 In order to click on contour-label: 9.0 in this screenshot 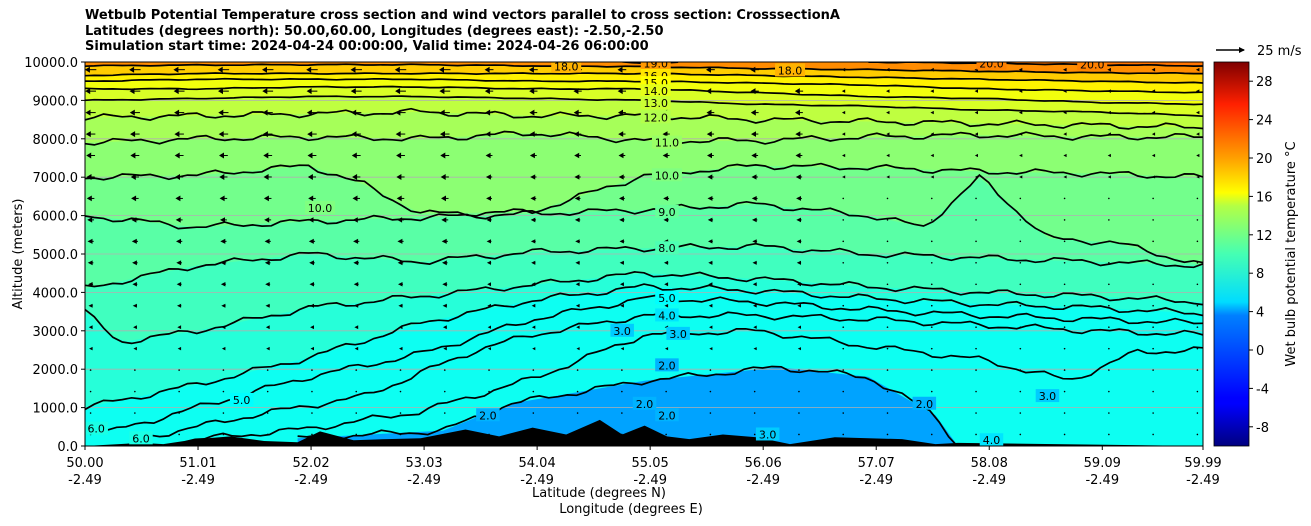, I will do `click(667, 212)`.